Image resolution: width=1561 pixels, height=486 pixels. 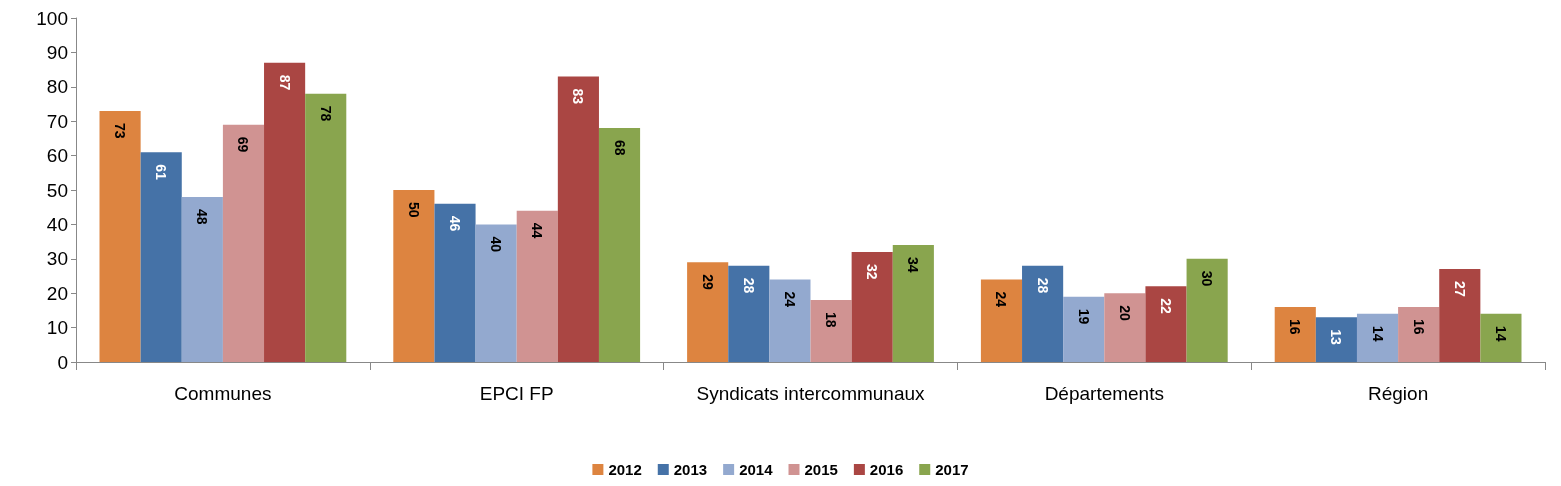 What do you see at coordinates (161, 172) in the screenshot?
I see `data-label: 61` at bounding box center [161, 172].